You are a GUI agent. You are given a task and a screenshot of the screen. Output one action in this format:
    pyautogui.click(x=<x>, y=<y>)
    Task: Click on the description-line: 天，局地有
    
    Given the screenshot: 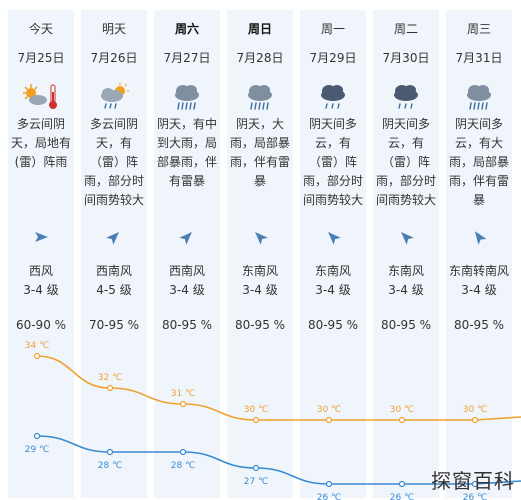 What is the action you would take?
    pyautogui.click(x=40, y=143)
    